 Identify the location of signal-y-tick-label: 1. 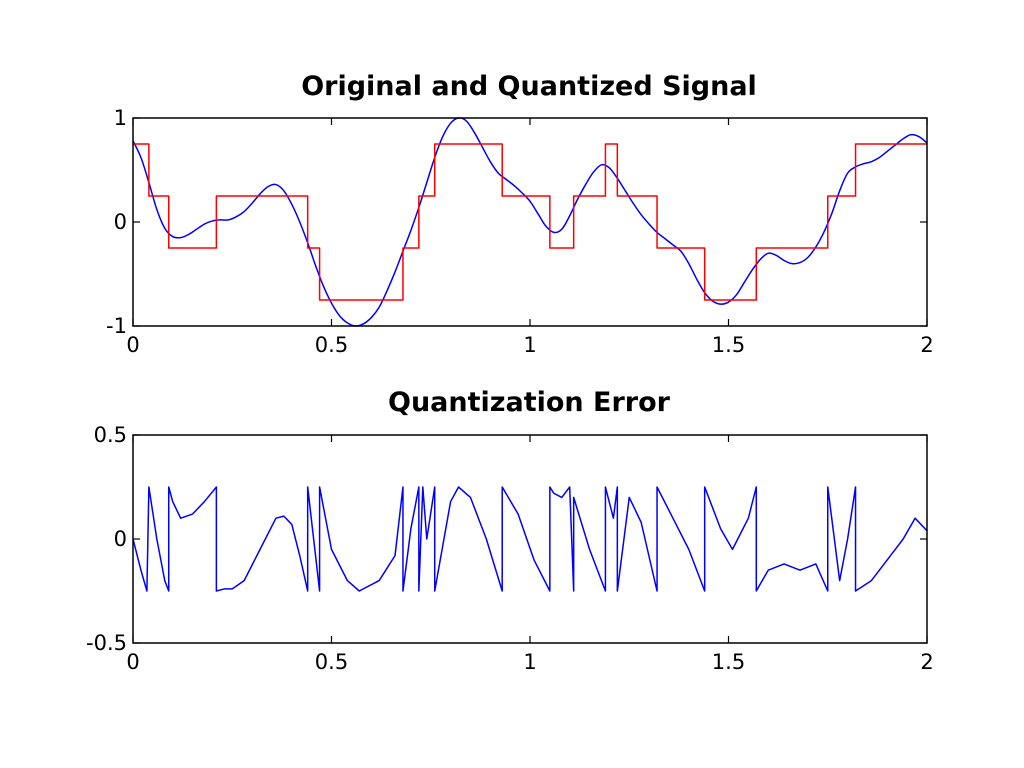
(120, 118).